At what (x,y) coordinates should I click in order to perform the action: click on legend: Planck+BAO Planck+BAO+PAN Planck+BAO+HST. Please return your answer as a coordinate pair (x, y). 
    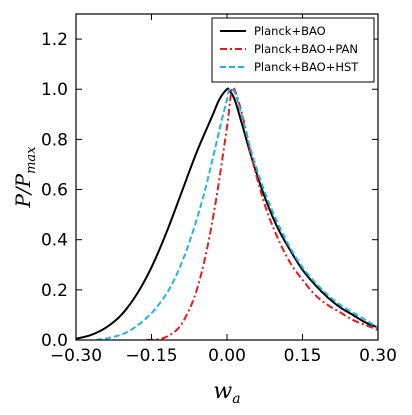
    Looking at the image, I should click on (293, 50).